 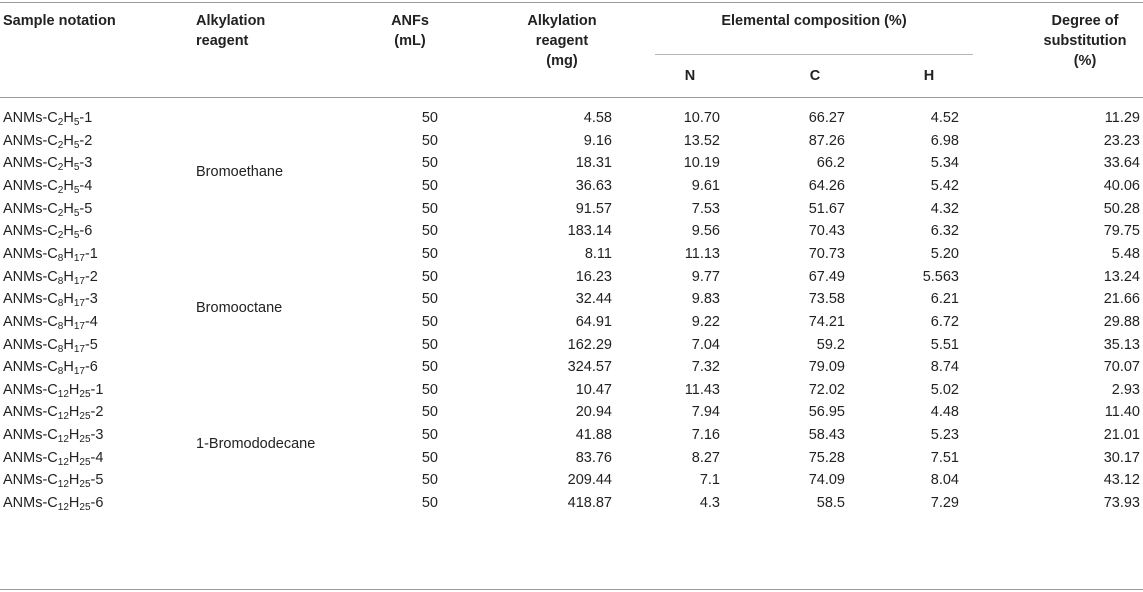 I want to click on cell-dos: 43.12, so click(x=1121, y=480).